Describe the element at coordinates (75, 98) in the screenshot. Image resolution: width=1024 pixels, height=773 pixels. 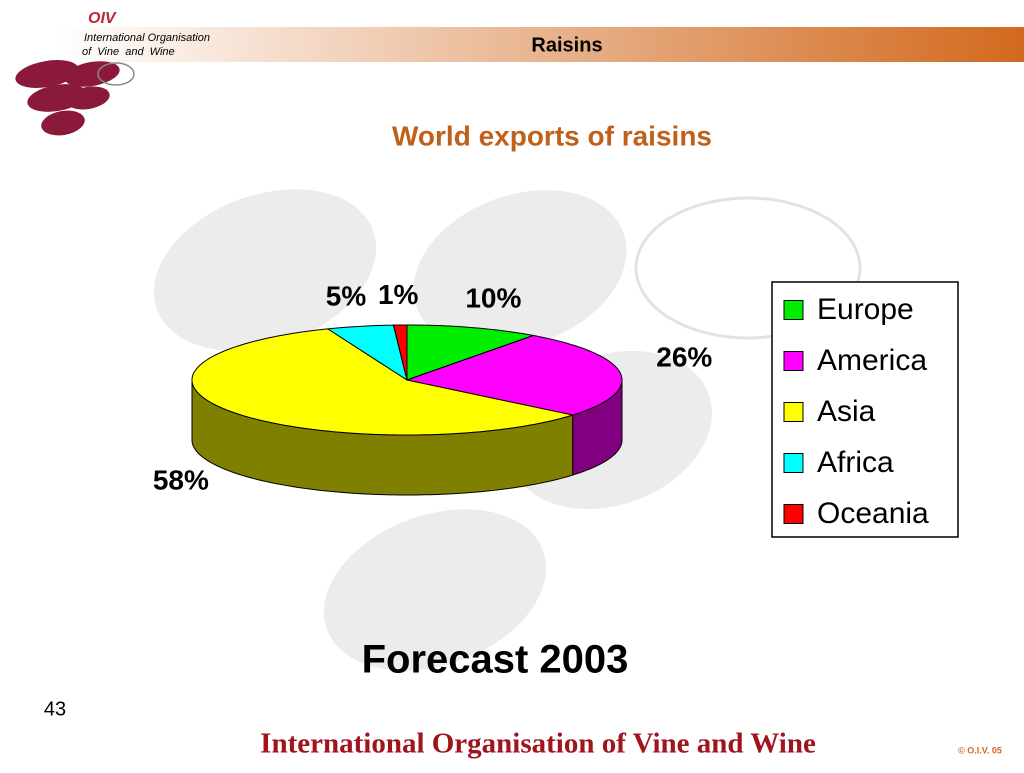
I see `logo` at that location.